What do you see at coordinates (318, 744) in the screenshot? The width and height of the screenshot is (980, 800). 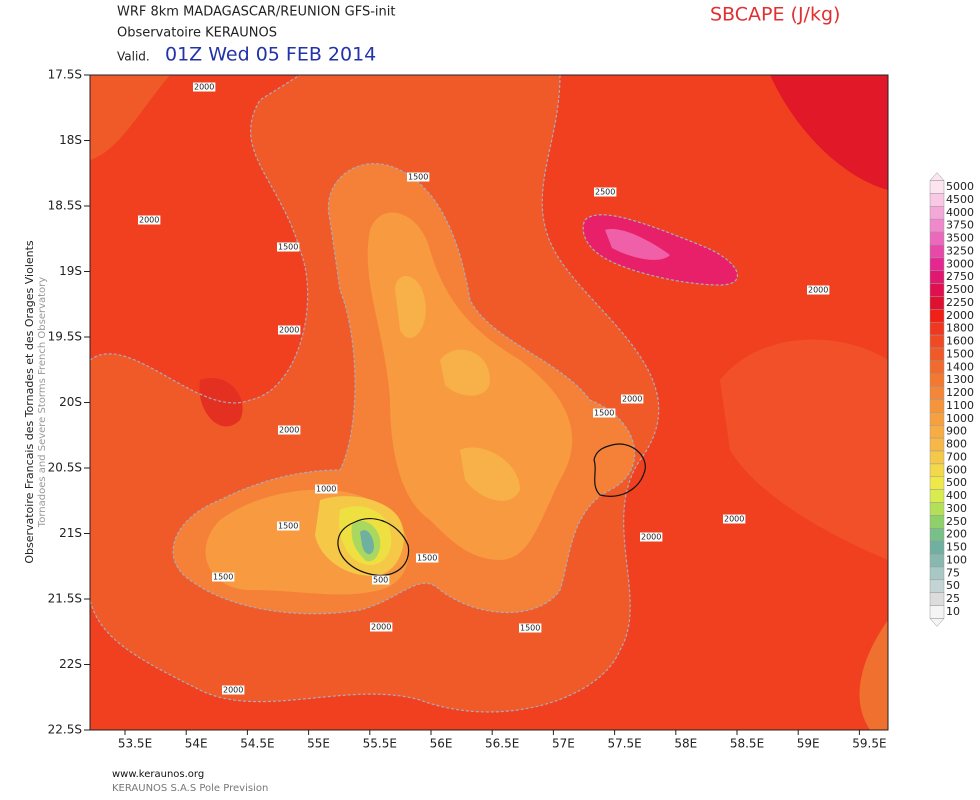 I see `x-tick-label: 55E` at bounding box center [318, 744].